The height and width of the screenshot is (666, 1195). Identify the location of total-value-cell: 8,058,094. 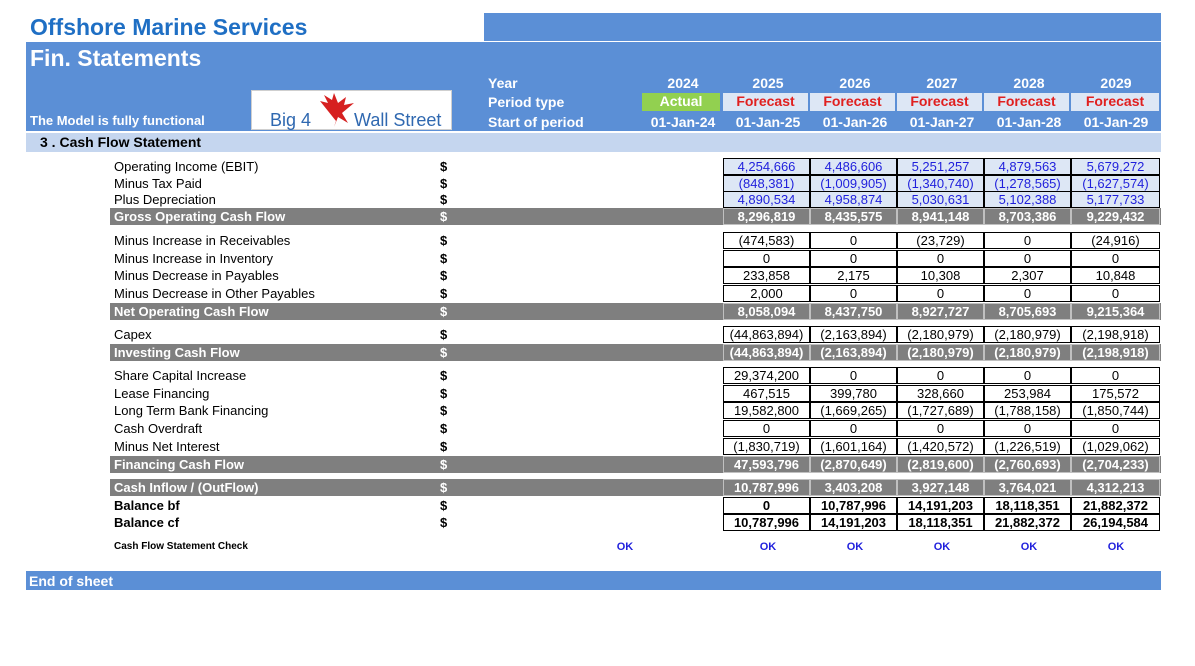
(766, 311).